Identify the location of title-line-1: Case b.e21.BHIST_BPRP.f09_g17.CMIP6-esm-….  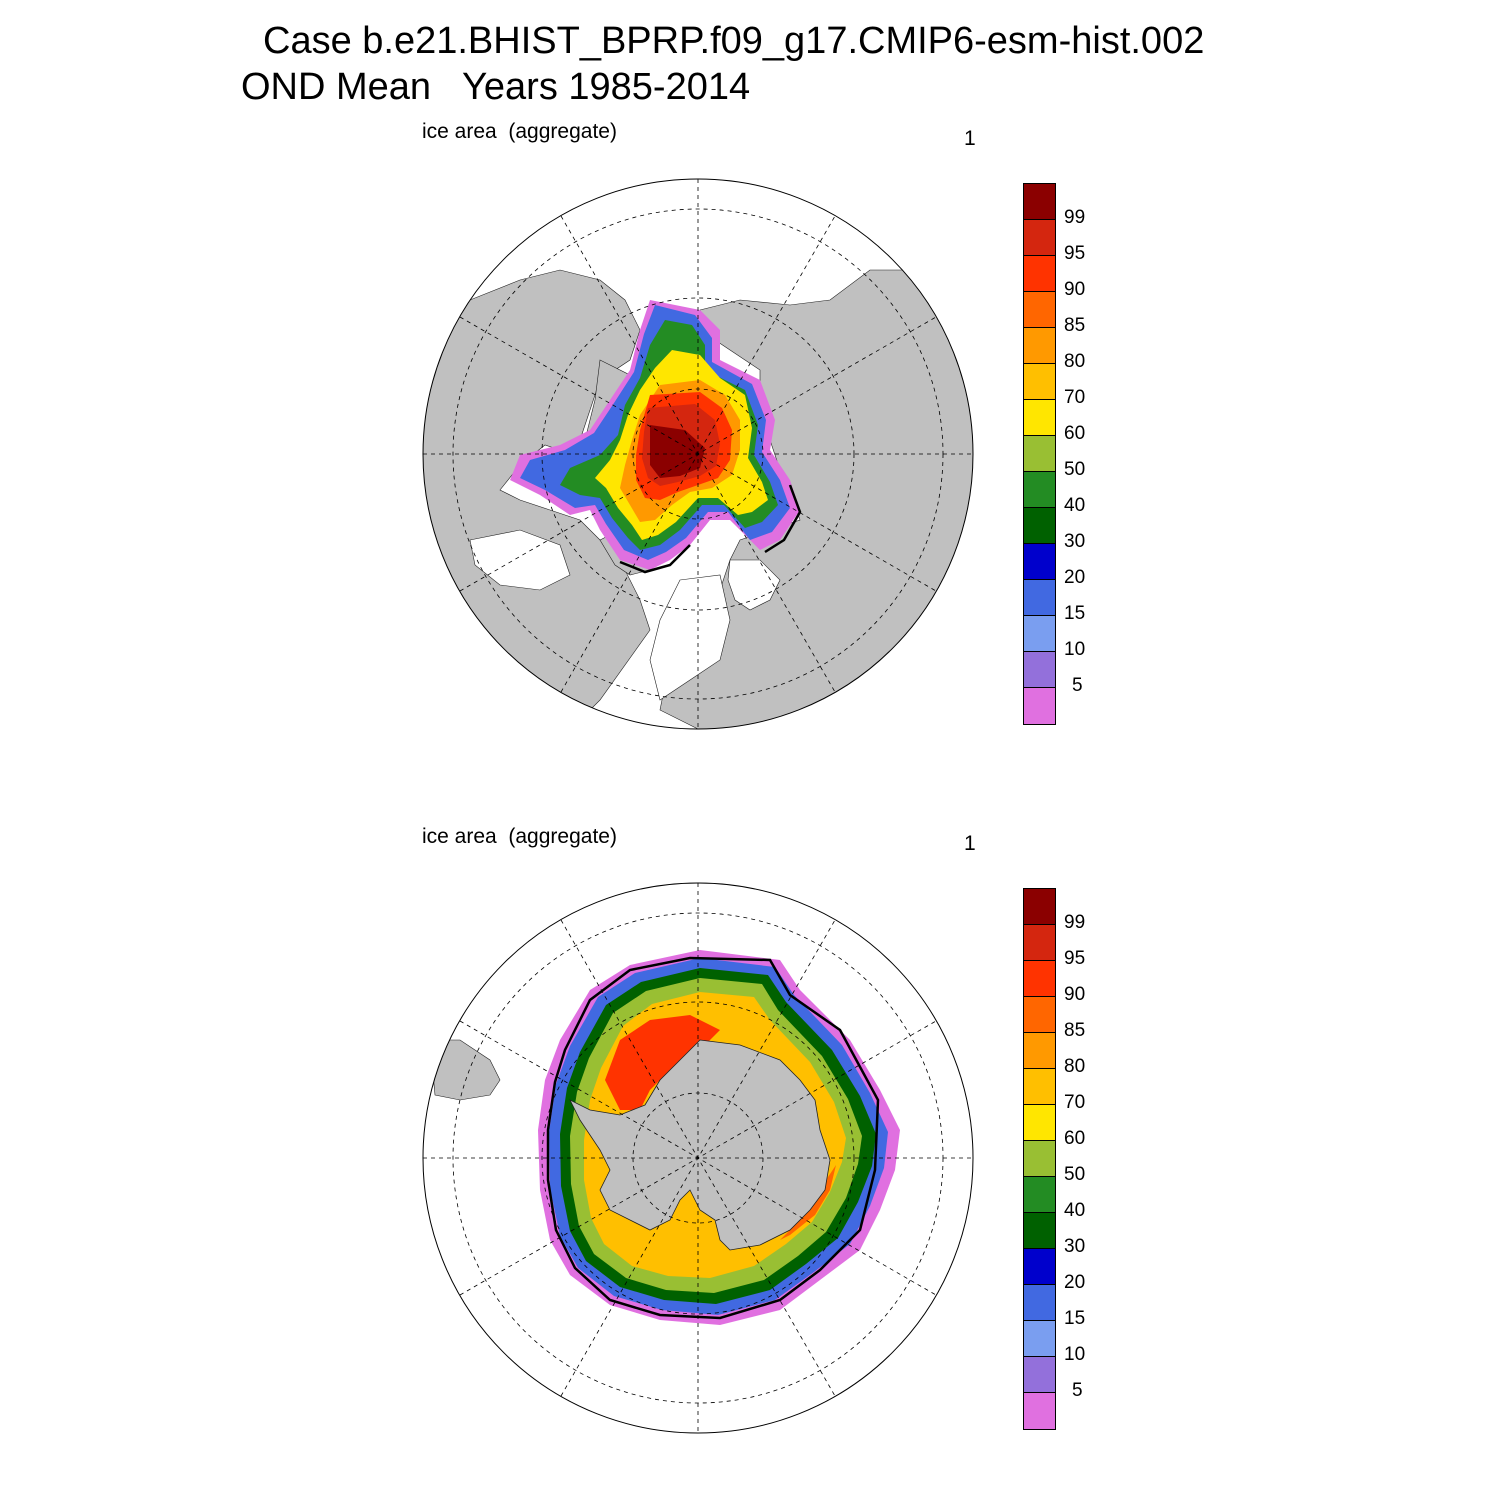
(734, 41).